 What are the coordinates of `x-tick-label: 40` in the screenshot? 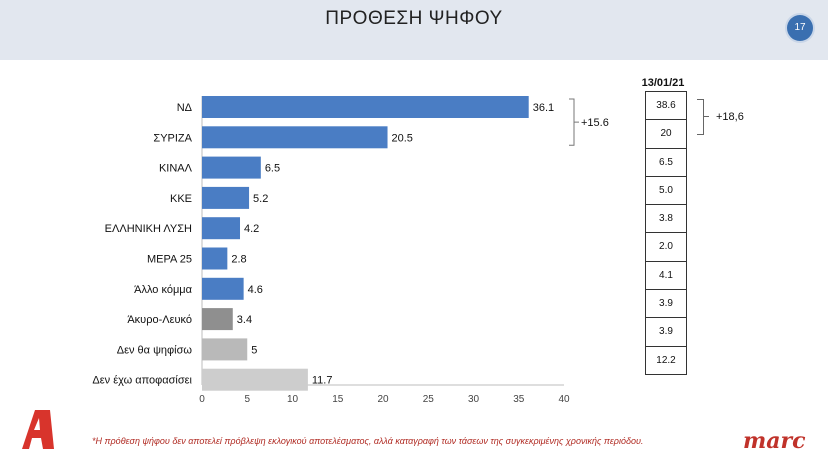 It's located at (564, 399).